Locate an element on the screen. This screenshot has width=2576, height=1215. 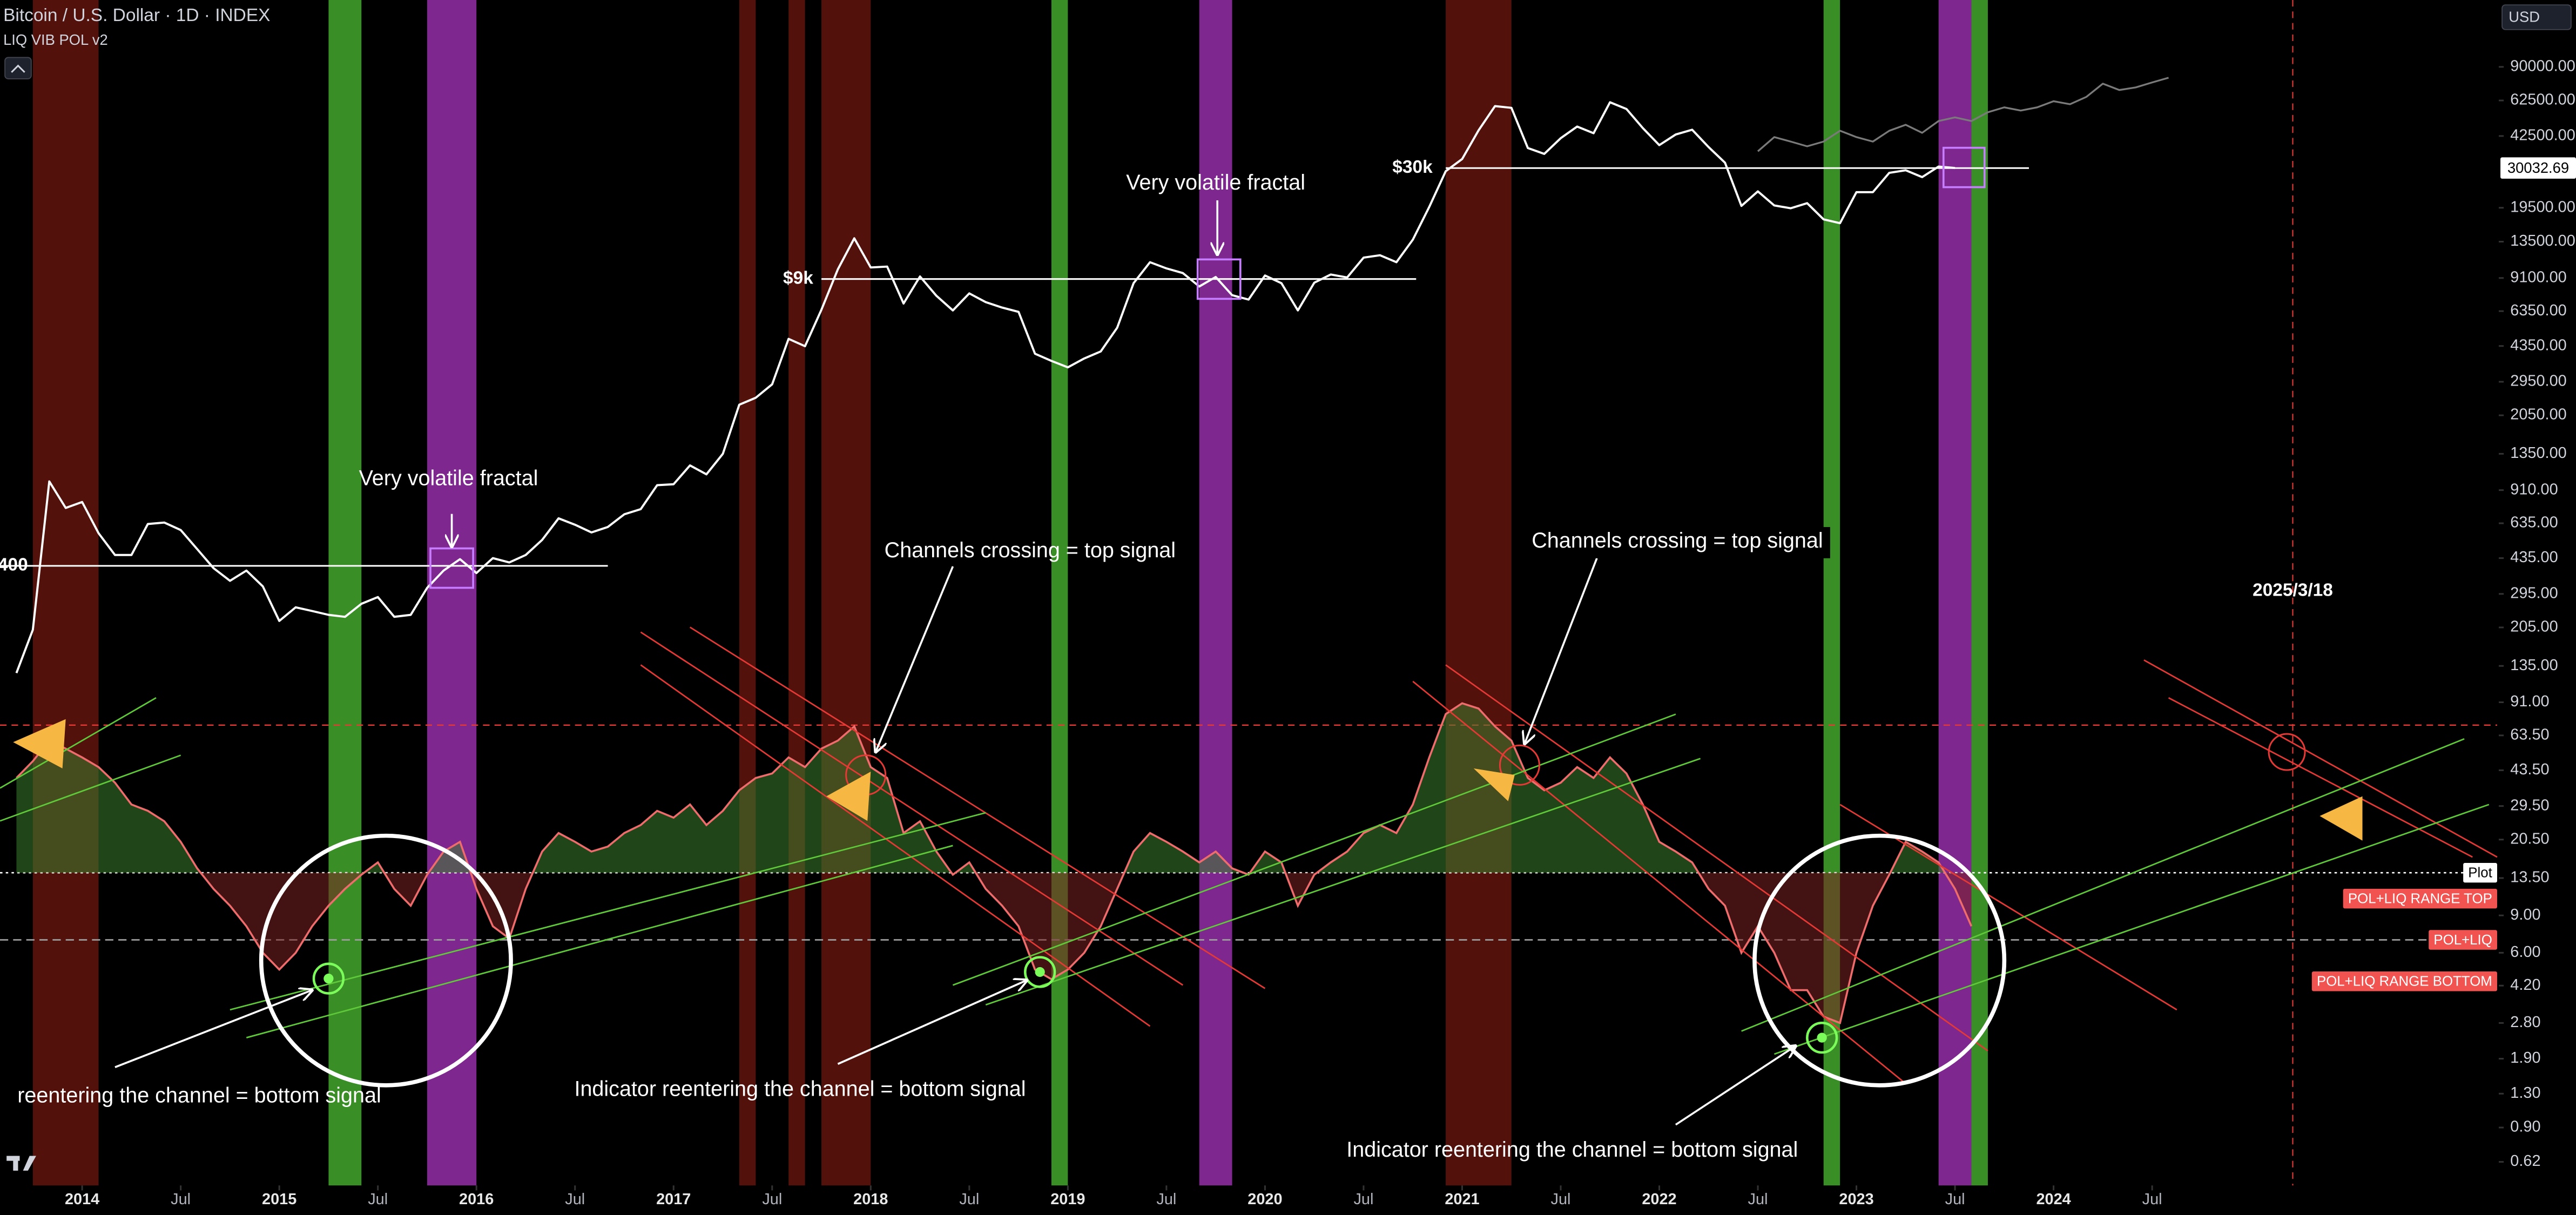
indicator-name: LIQ VIB POL v2 is located at coordinates (55, 40).